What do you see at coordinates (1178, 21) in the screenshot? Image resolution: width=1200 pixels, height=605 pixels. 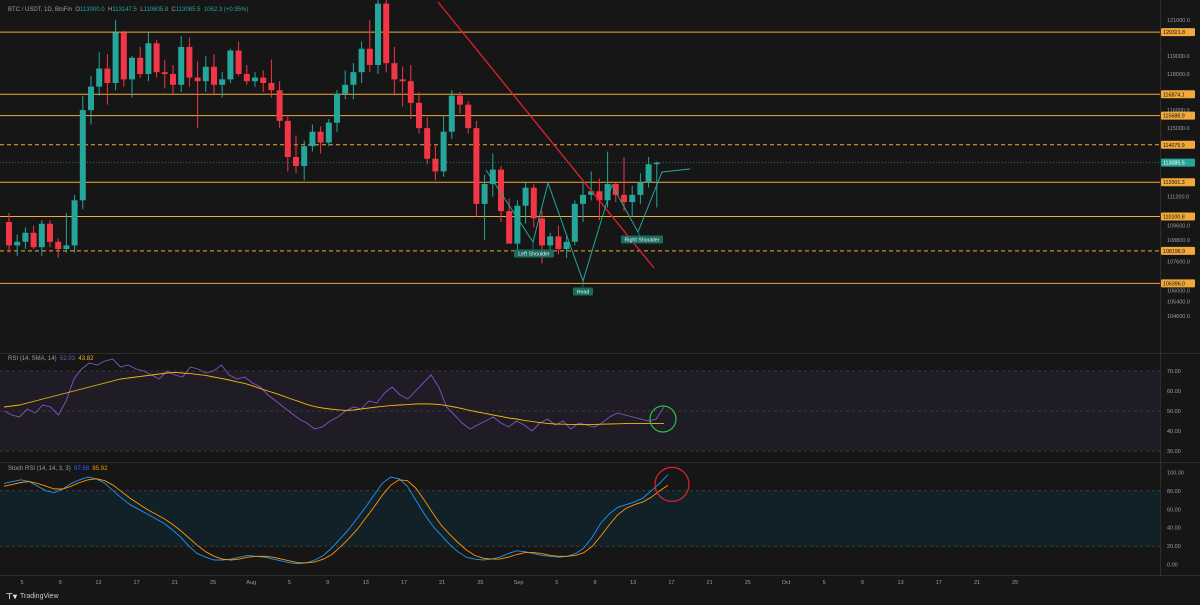 I see `price-tick-label: 121000.0` at bounding box center [1178, 21].